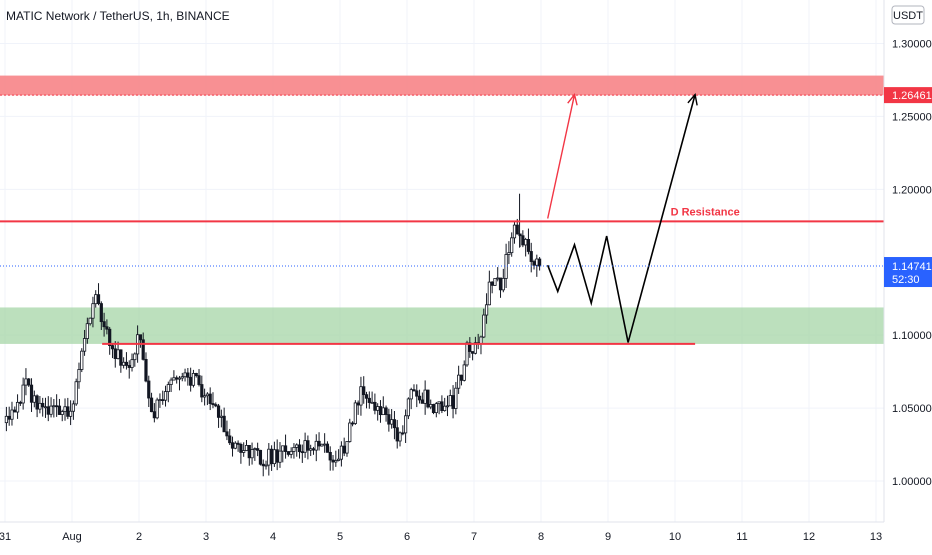 The width and height of the screenshot is (932, 555). Describe the element at coordinates (608, 537) in the screenshot. I see `x-tick-label: 9` at that location.